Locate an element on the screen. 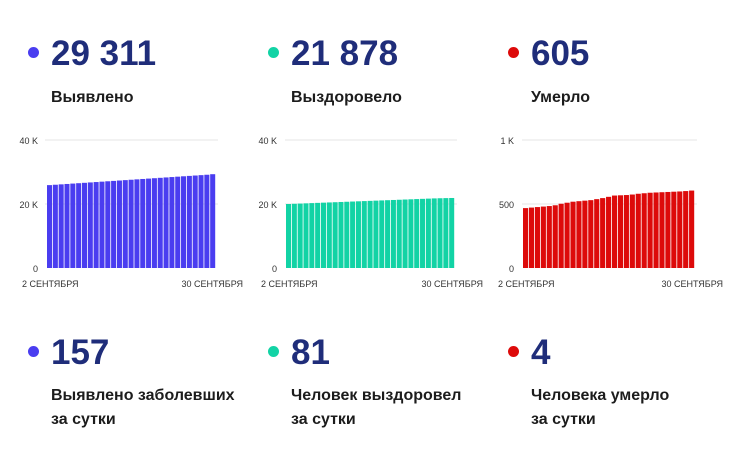 The width and height of the screenshot is (750, 451). detected-daily-value: 157 is located at coordinates (80, 352).